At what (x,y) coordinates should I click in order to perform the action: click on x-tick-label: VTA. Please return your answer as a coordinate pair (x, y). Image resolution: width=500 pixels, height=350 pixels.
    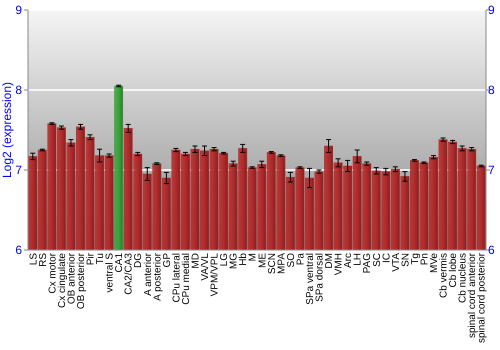
    Looking at the image, I should click on (396, 262).